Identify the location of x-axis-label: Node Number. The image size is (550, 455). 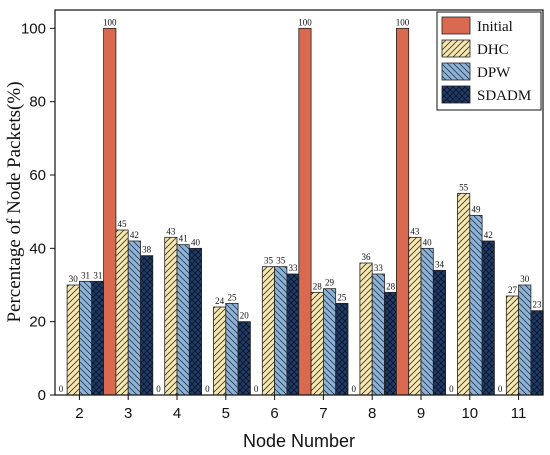
(299, 441).